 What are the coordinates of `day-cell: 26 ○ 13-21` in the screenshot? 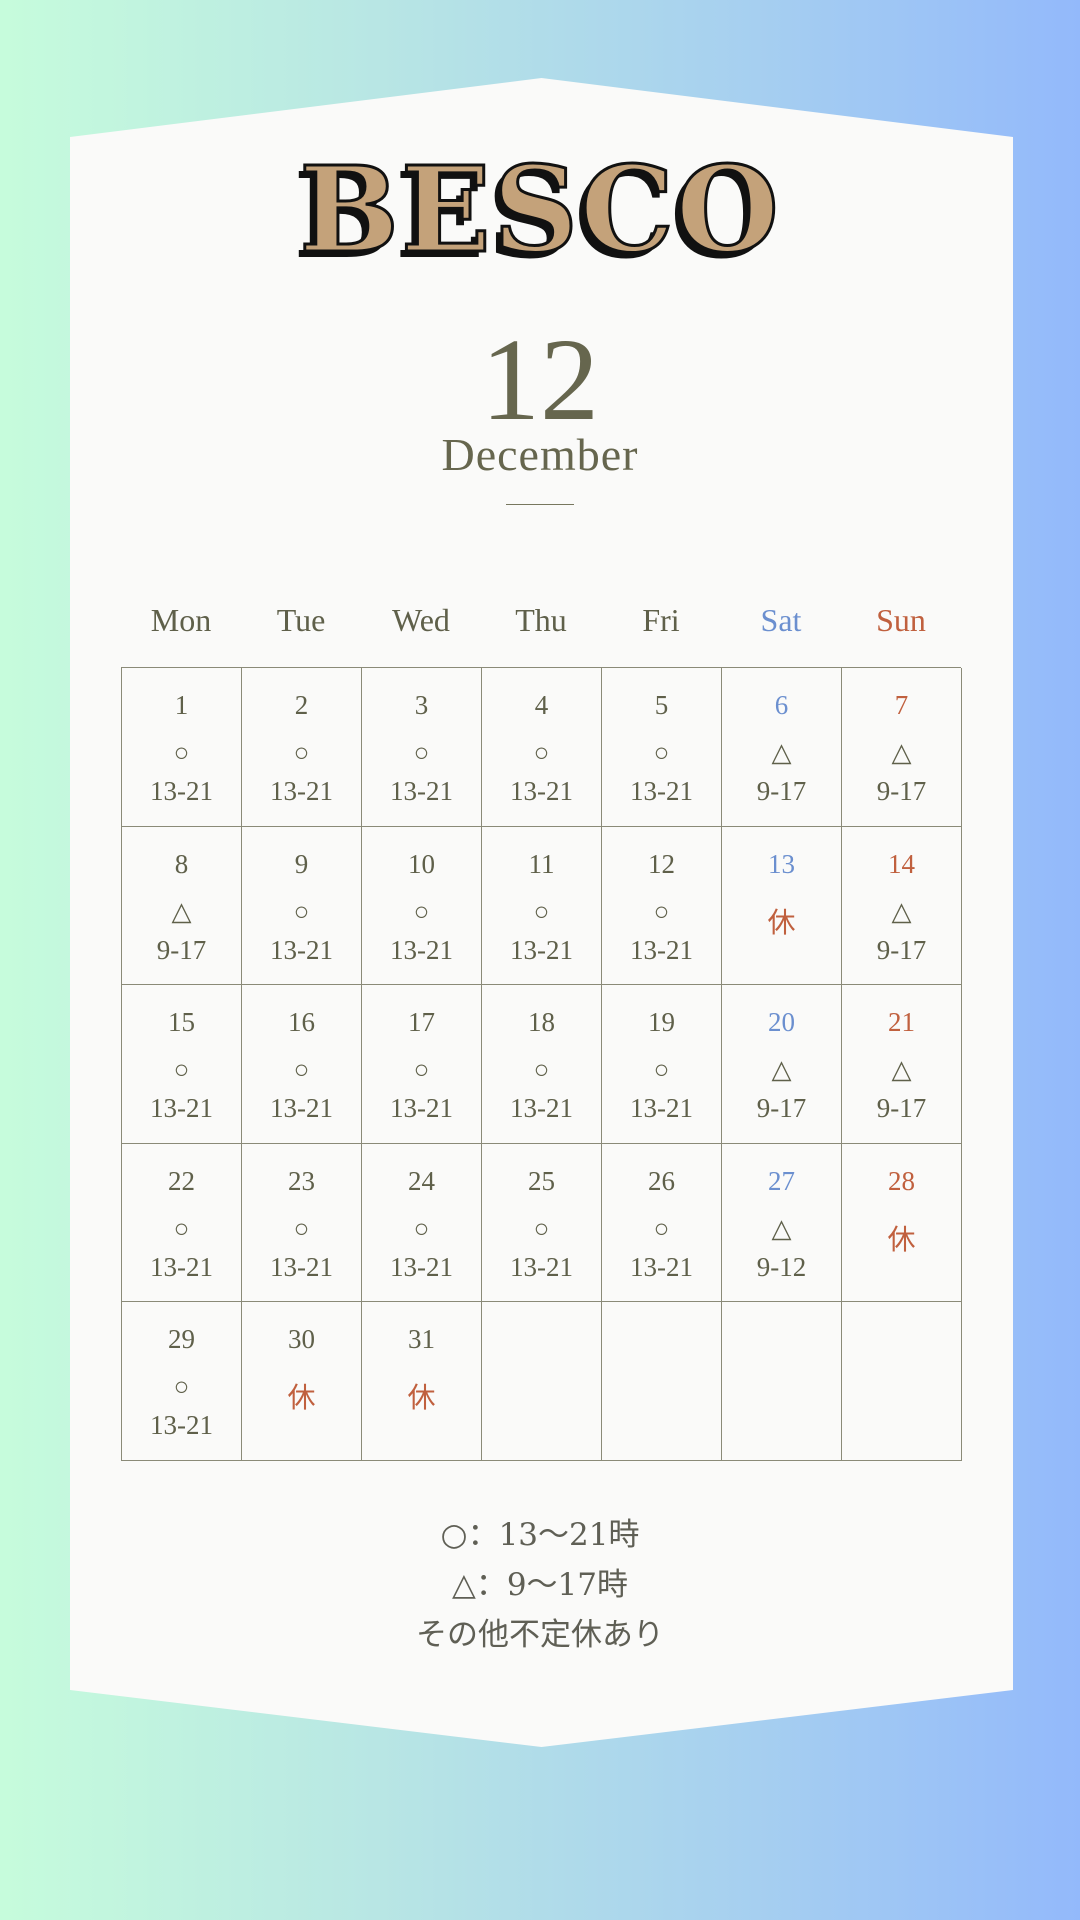 It's located at (662, 1223).